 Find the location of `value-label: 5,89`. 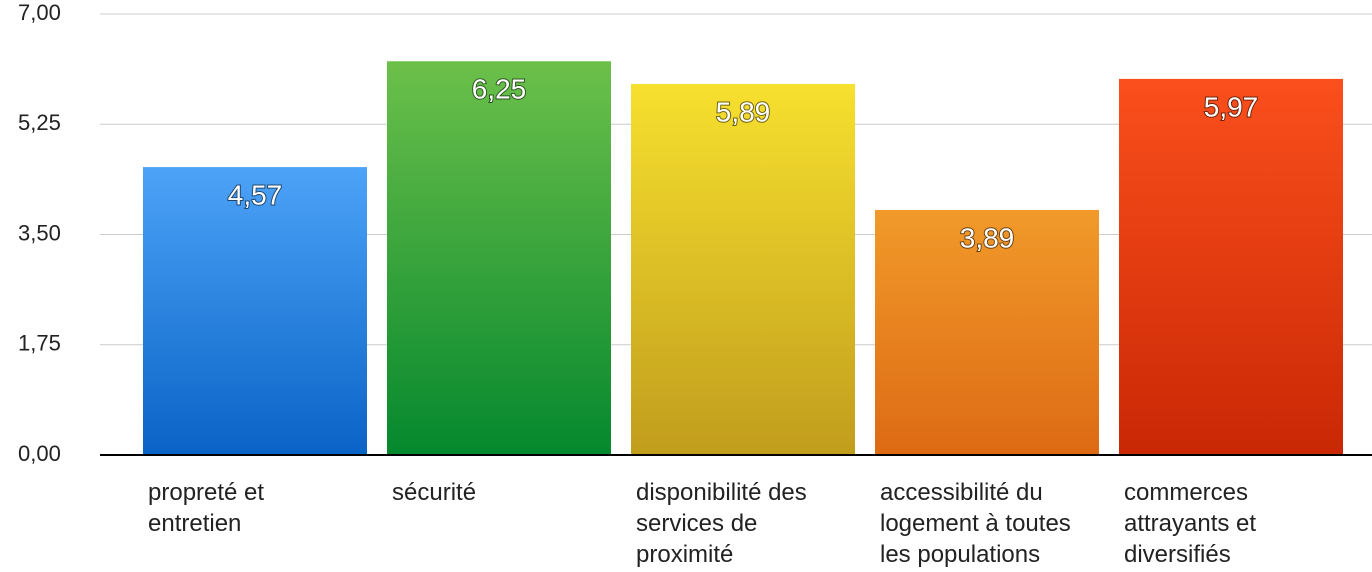

value-label: 5,89 is located at coordinates (743, 111).